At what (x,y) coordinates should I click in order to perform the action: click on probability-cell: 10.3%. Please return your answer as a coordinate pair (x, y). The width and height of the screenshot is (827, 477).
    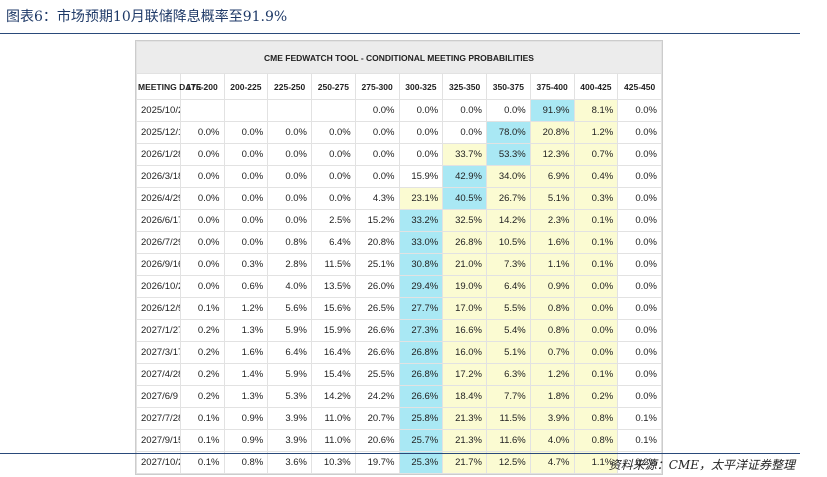
    Looking at the image, I should click on (333, 462).